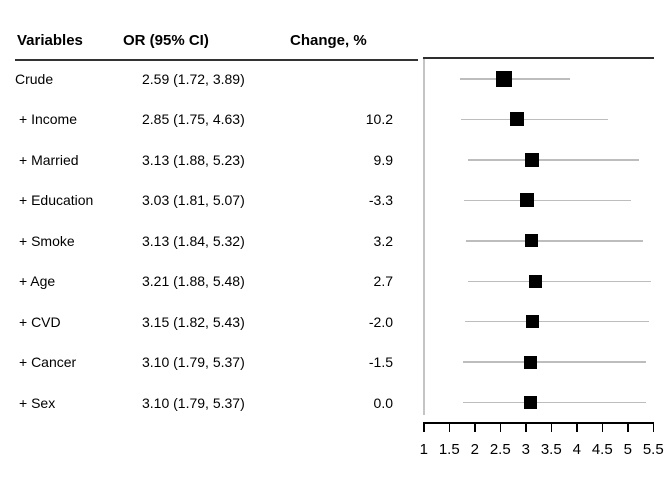 The width and height of the screenshot is (672, 480). What do you see at coordinates (379, 119) in the screenshot?
I see `row-change: 10.2` at bounding box center [379, 119].